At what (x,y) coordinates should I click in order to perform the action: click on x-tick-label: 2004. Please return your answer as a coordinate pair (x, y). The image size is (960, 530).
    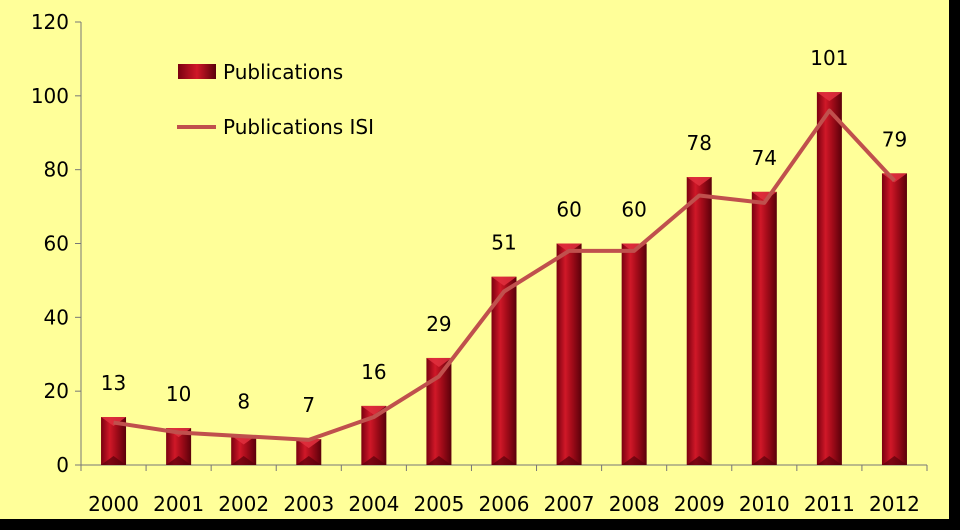
    Looking at the image, I should click on (373, 504).